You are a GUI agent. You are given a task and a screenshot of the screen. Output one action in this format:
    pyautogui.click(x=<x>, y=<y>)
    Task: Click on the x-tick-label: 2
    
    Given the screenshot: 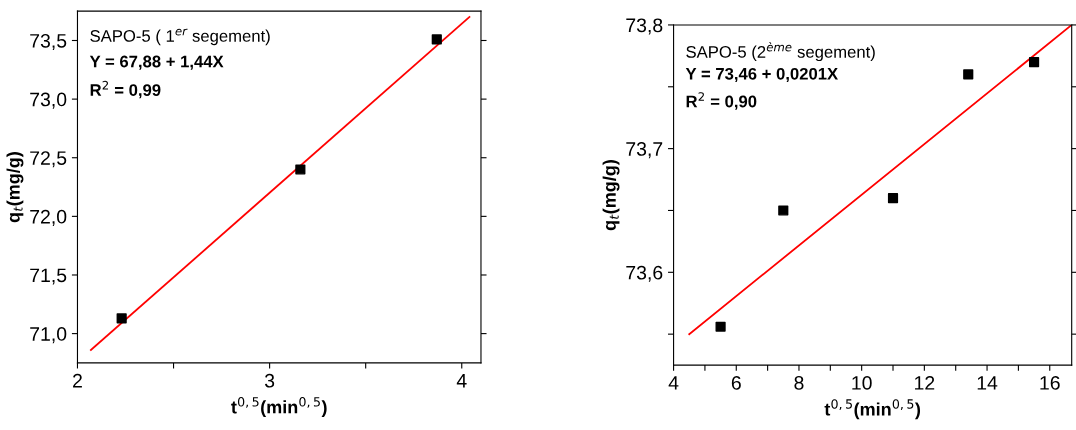 What is the action you would take?
    pyautogui.click(x=77, y=380)
    